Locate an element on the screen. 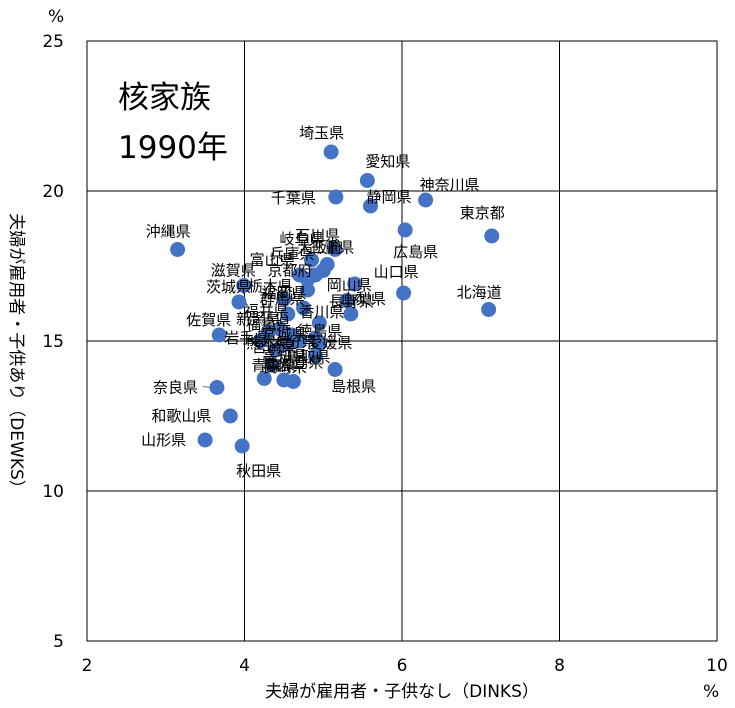  point-label: 山口県 is located at coordinates (396, 272).